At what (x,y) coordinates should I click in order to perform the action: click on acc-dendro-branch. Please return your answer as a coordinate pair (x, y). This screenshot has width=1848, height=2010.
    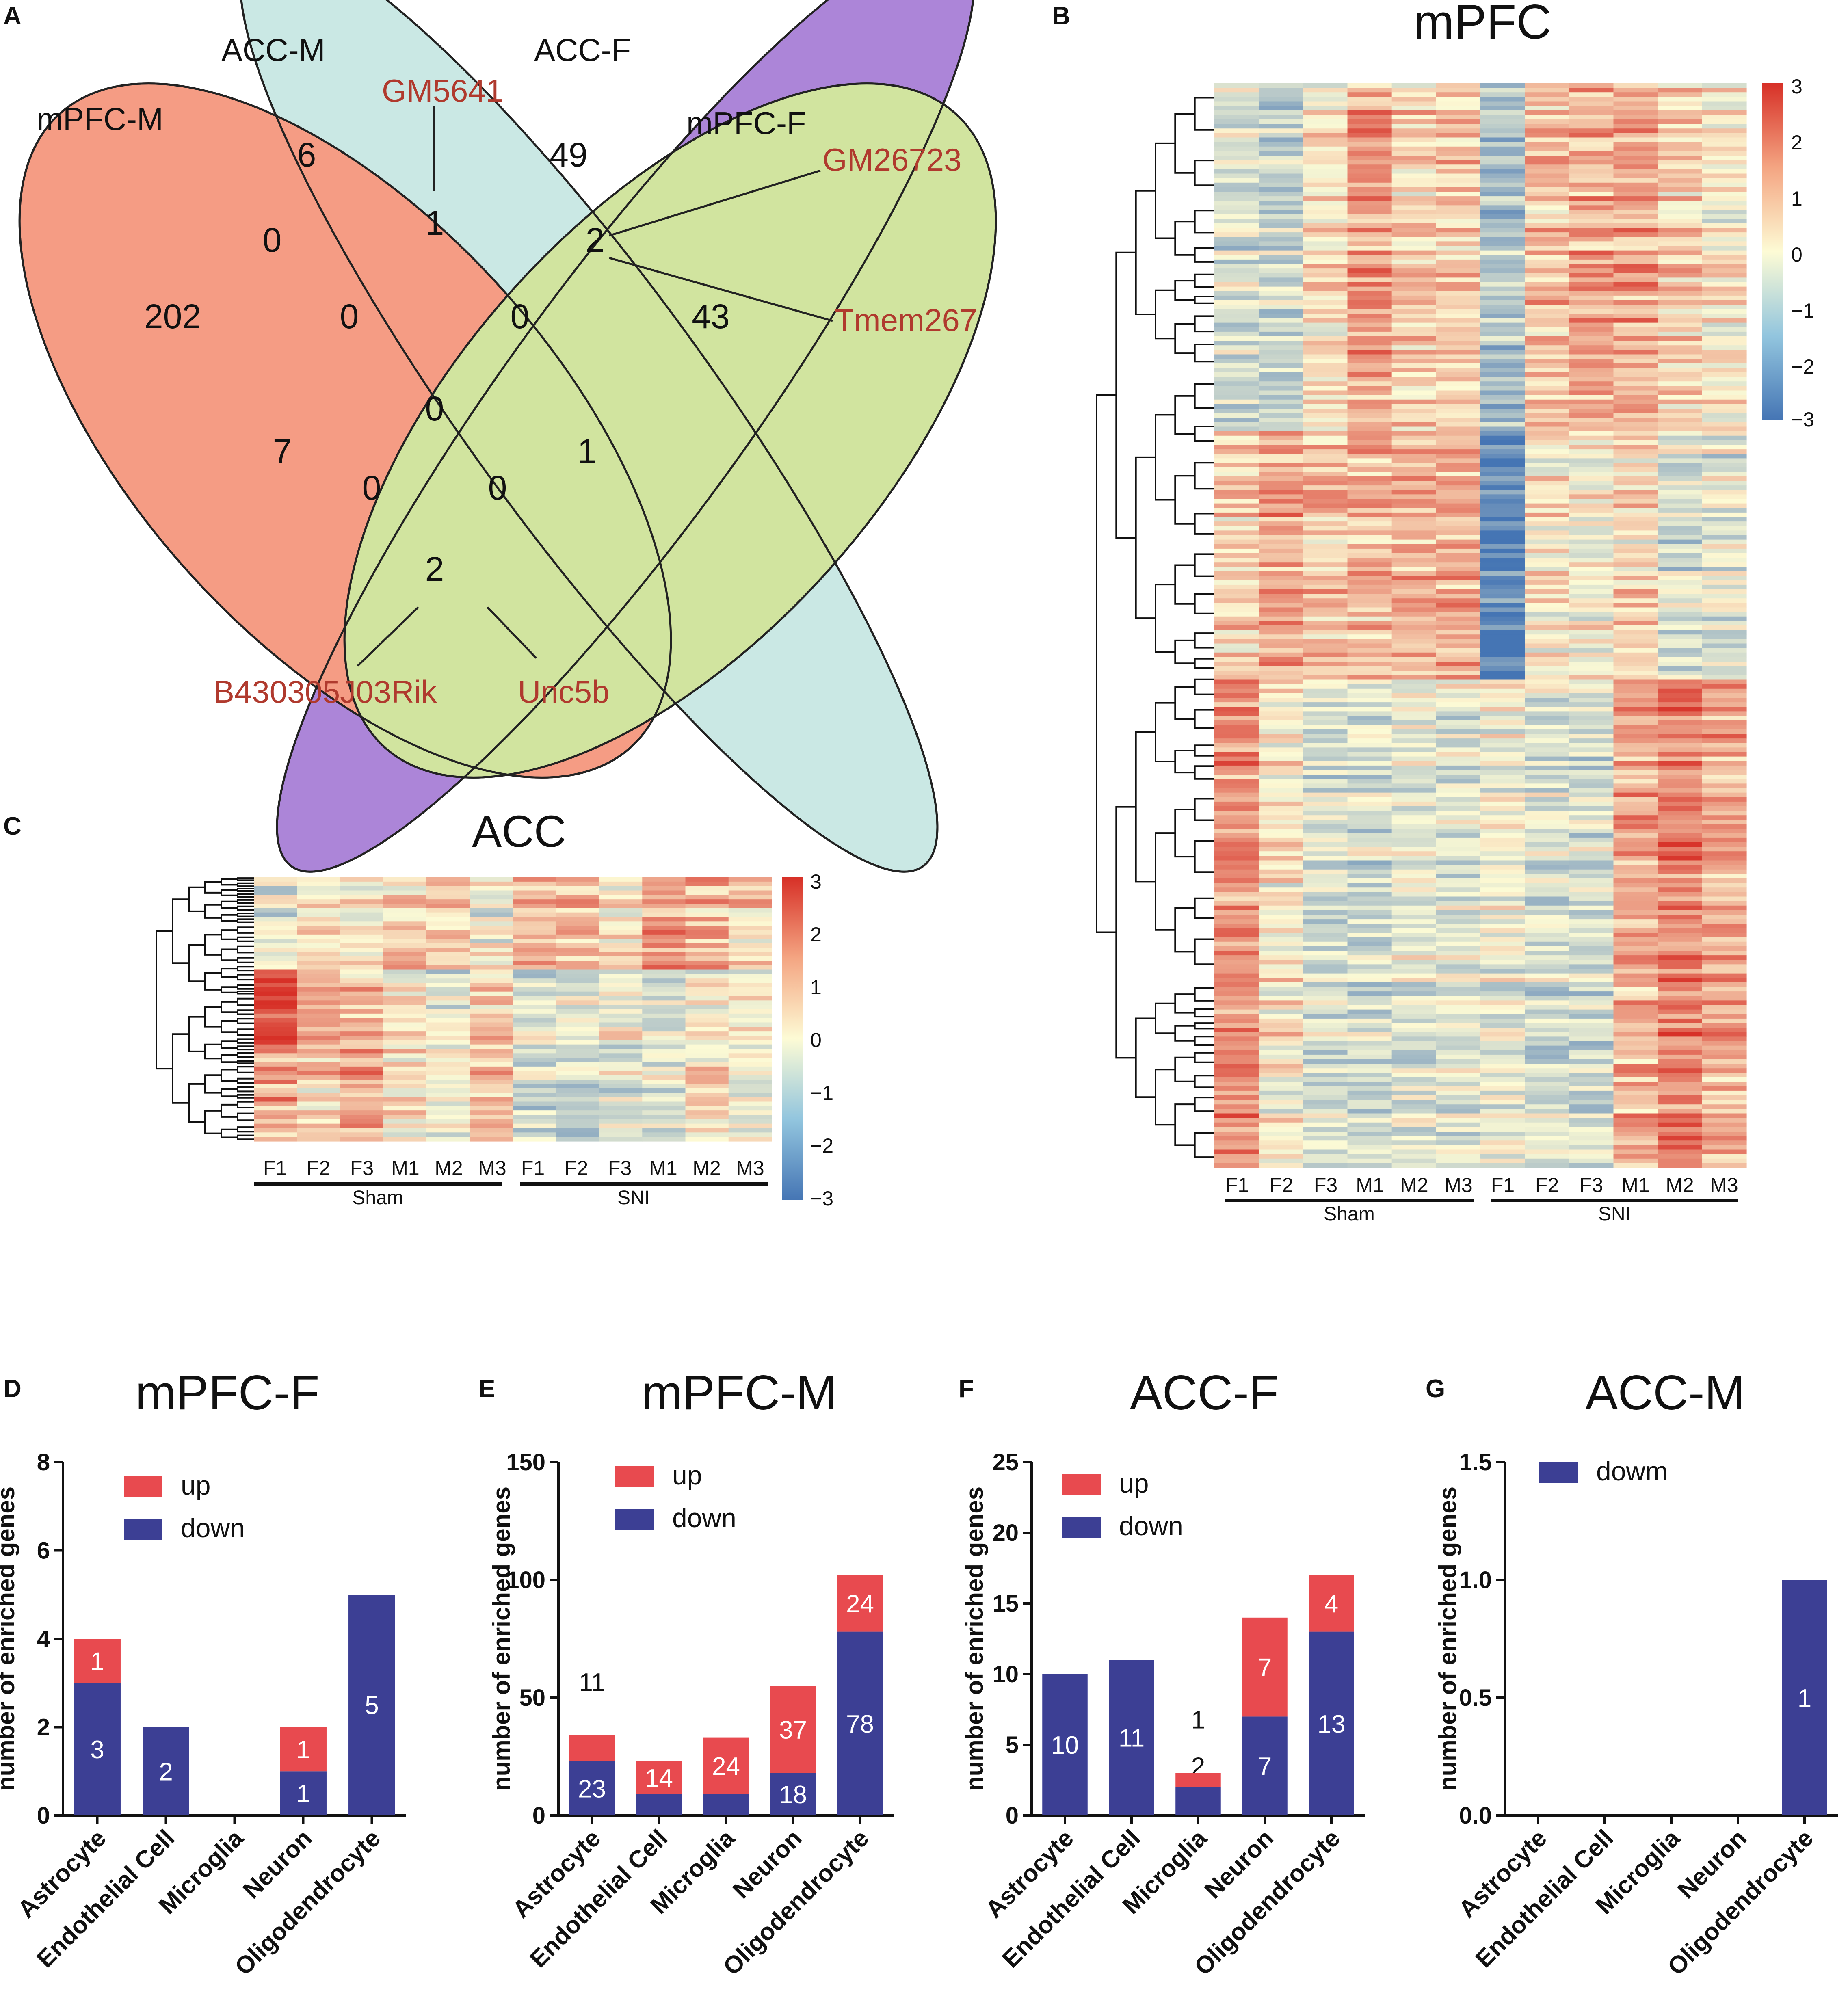
    Looking at the image, I should click on (245, 1062).